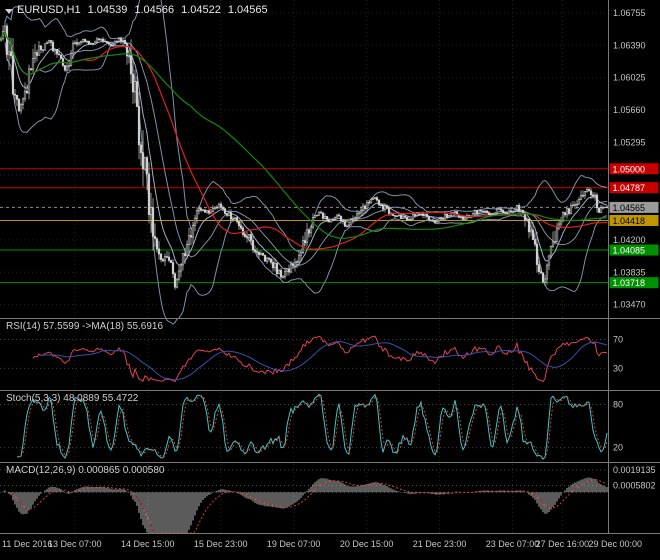  I want to click on price-level-tag-label: 1.04085, so click(629, 251).